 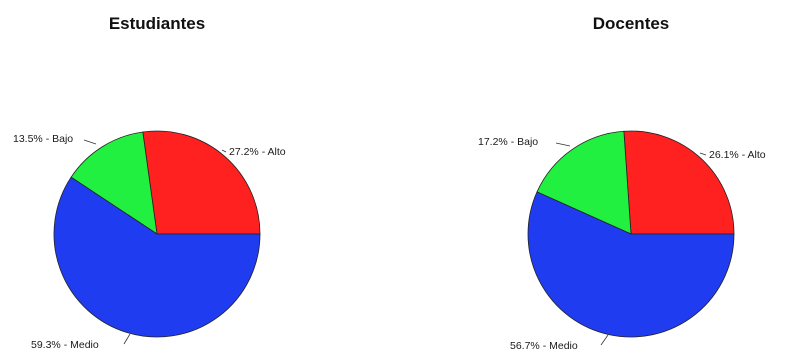 I want to click on slice-label-medio: 56.7% - Medio, so click(x=544, y=346).